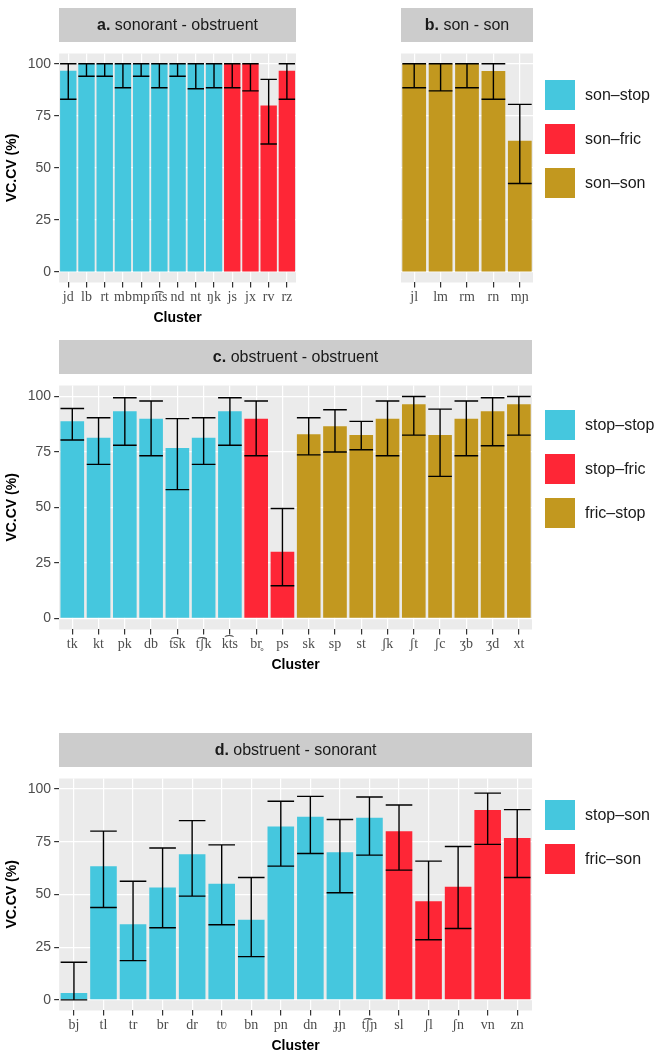 The image size is (663, 1057). What do you see at coordinates (615, 469) in the screenshot?
I see `legend-label: stop–fric` at bounding box center [615, 469].